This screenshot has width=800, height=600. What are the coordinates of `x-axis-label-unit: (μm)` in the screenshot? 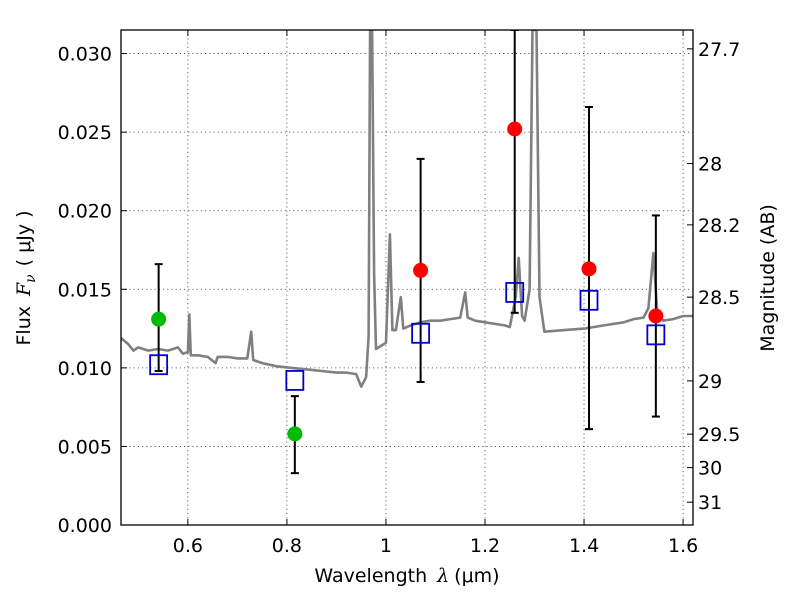 It's located at (476, 576).